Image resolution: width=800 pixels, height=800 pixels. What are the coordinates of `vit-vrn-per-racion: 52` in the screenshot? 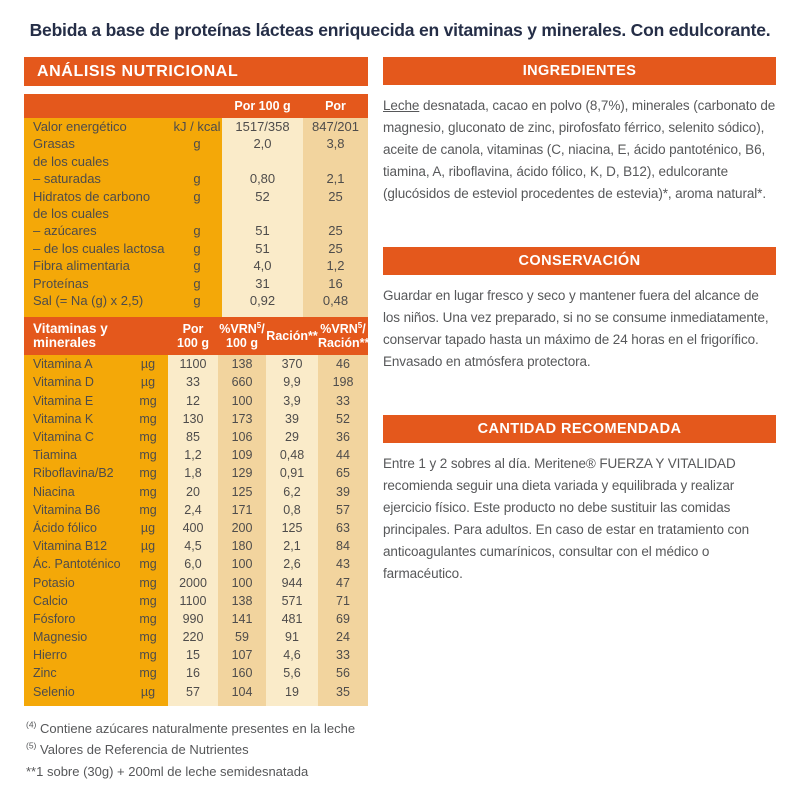 It's located at (343, 419).